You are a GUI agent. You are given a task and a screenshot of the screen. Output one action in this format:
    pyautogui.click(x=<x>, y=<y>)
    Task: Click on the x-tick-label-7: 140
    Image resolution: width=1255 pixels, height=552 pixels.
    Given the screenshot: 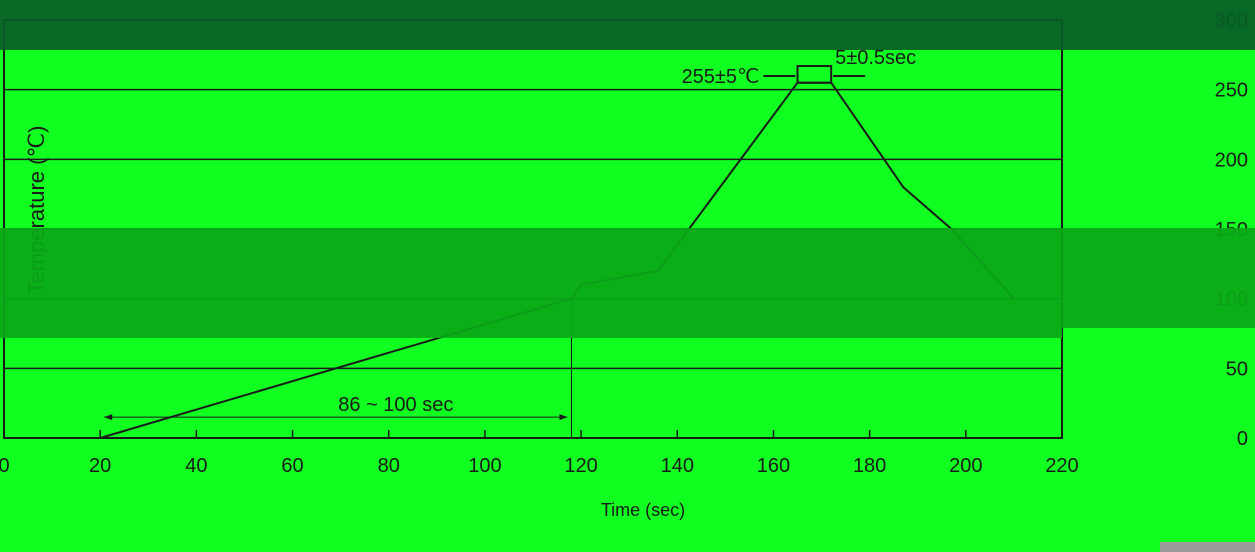 What is the action you would take?
    pyautogui.click(x=677, y=466)
    